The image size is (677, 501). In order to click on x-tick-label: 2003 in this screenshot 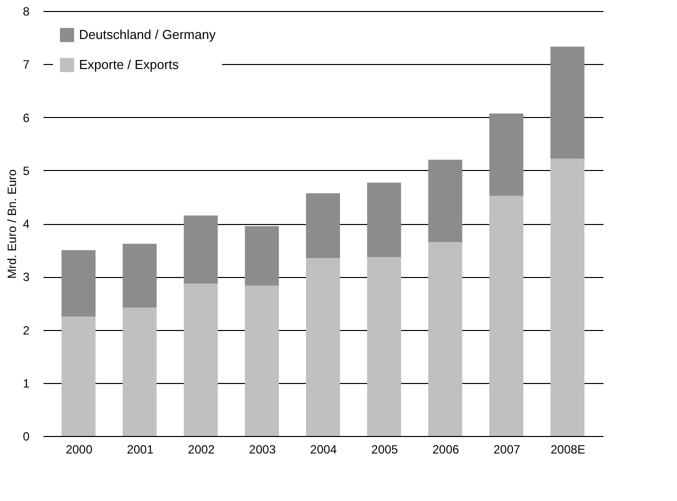, I will do `click(262, 449)`.